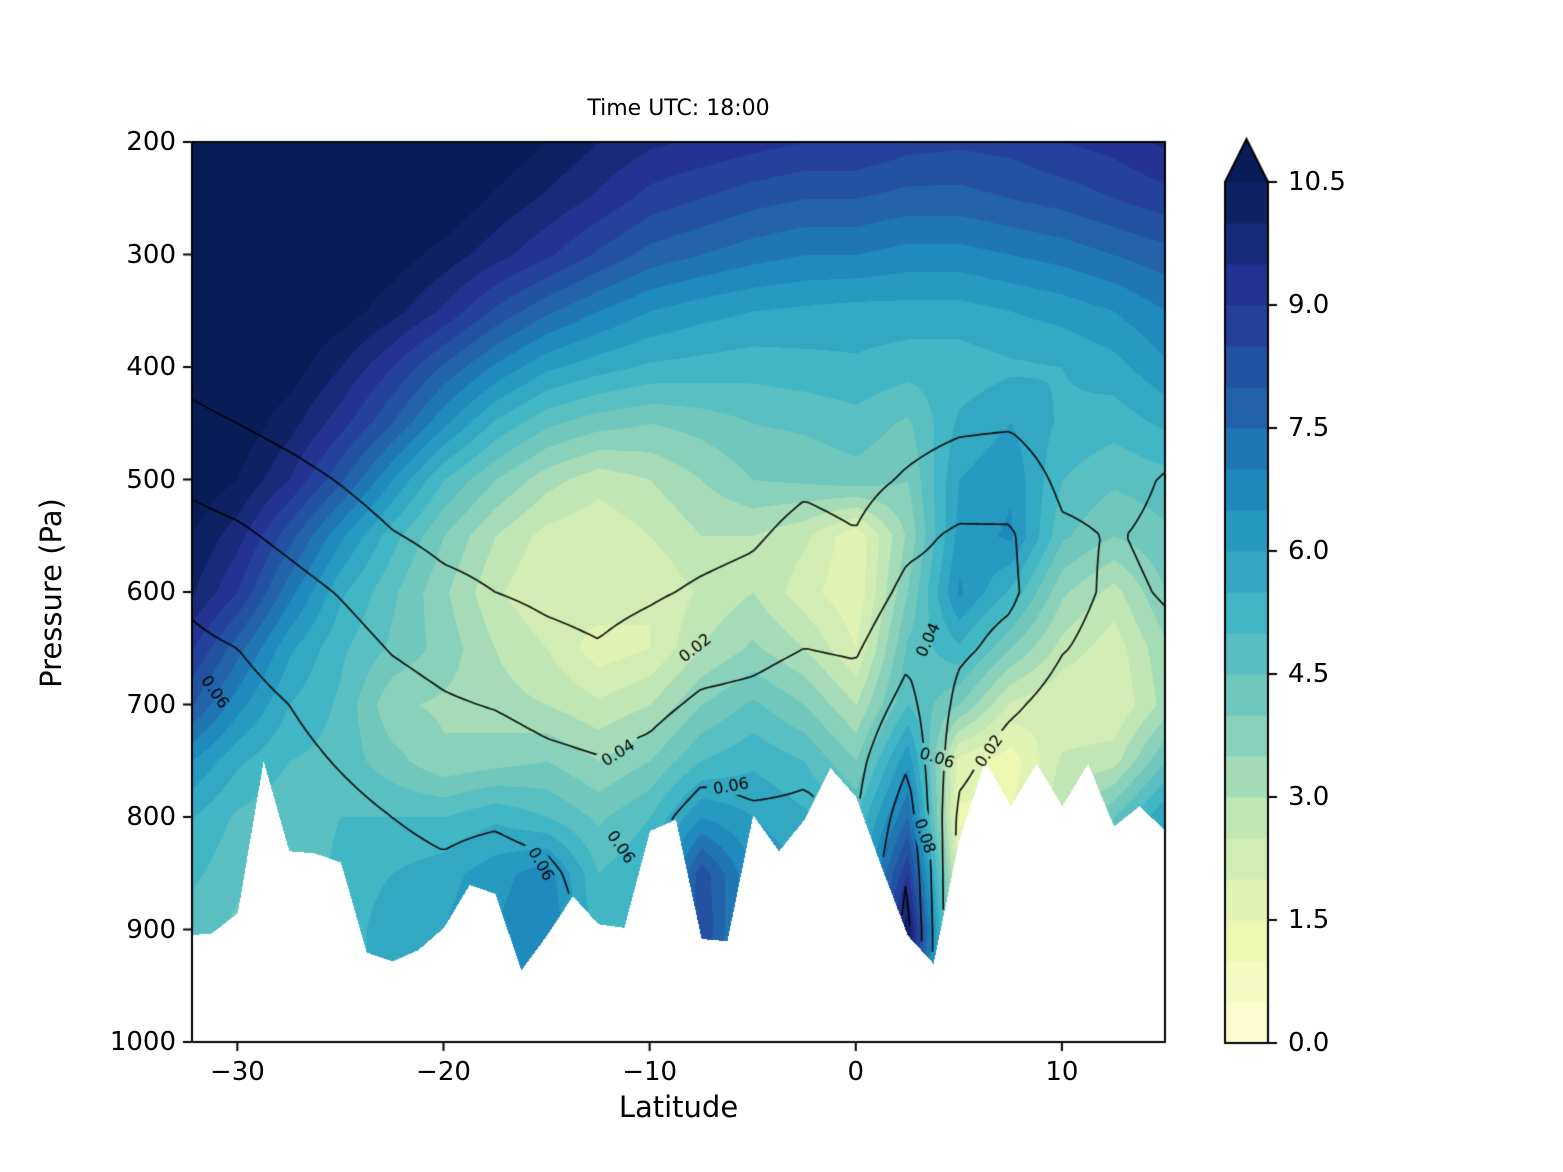 The height and width of the screenshot is (1172, 1563). I want to click on y-tick-label: 500, so click(151, 479).